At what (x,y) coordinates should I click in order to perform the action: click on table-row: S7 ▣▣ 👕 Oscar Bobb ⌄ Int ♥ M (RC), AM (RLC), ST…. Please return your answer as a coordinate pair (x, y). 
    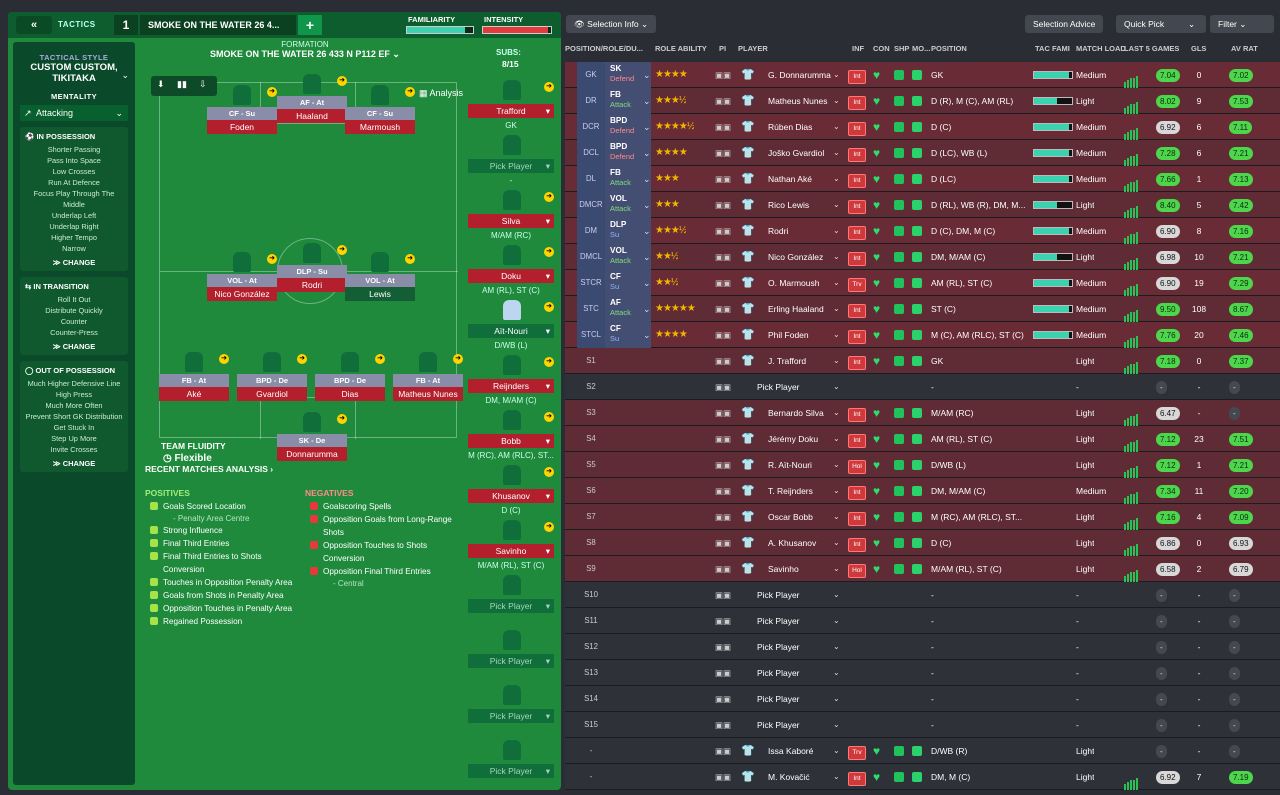
    Looking at the image, I should click on (922, 517).